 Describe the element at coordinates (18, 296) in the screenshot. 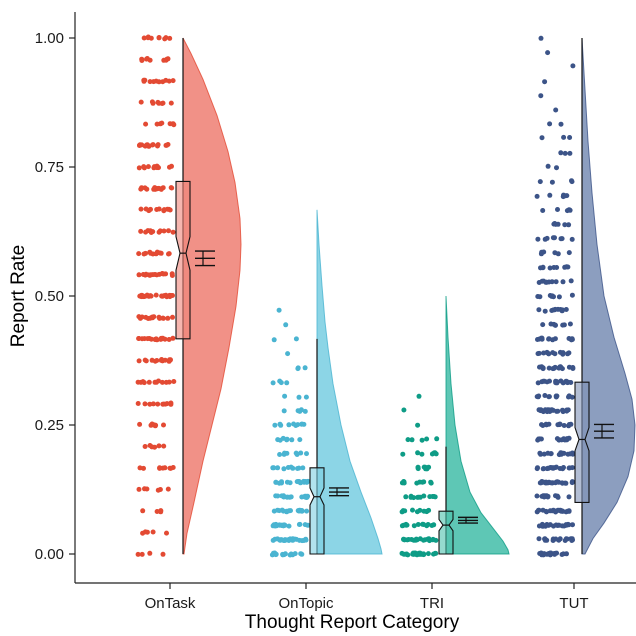

I see `y-axis-title: Report Rate` at that location.